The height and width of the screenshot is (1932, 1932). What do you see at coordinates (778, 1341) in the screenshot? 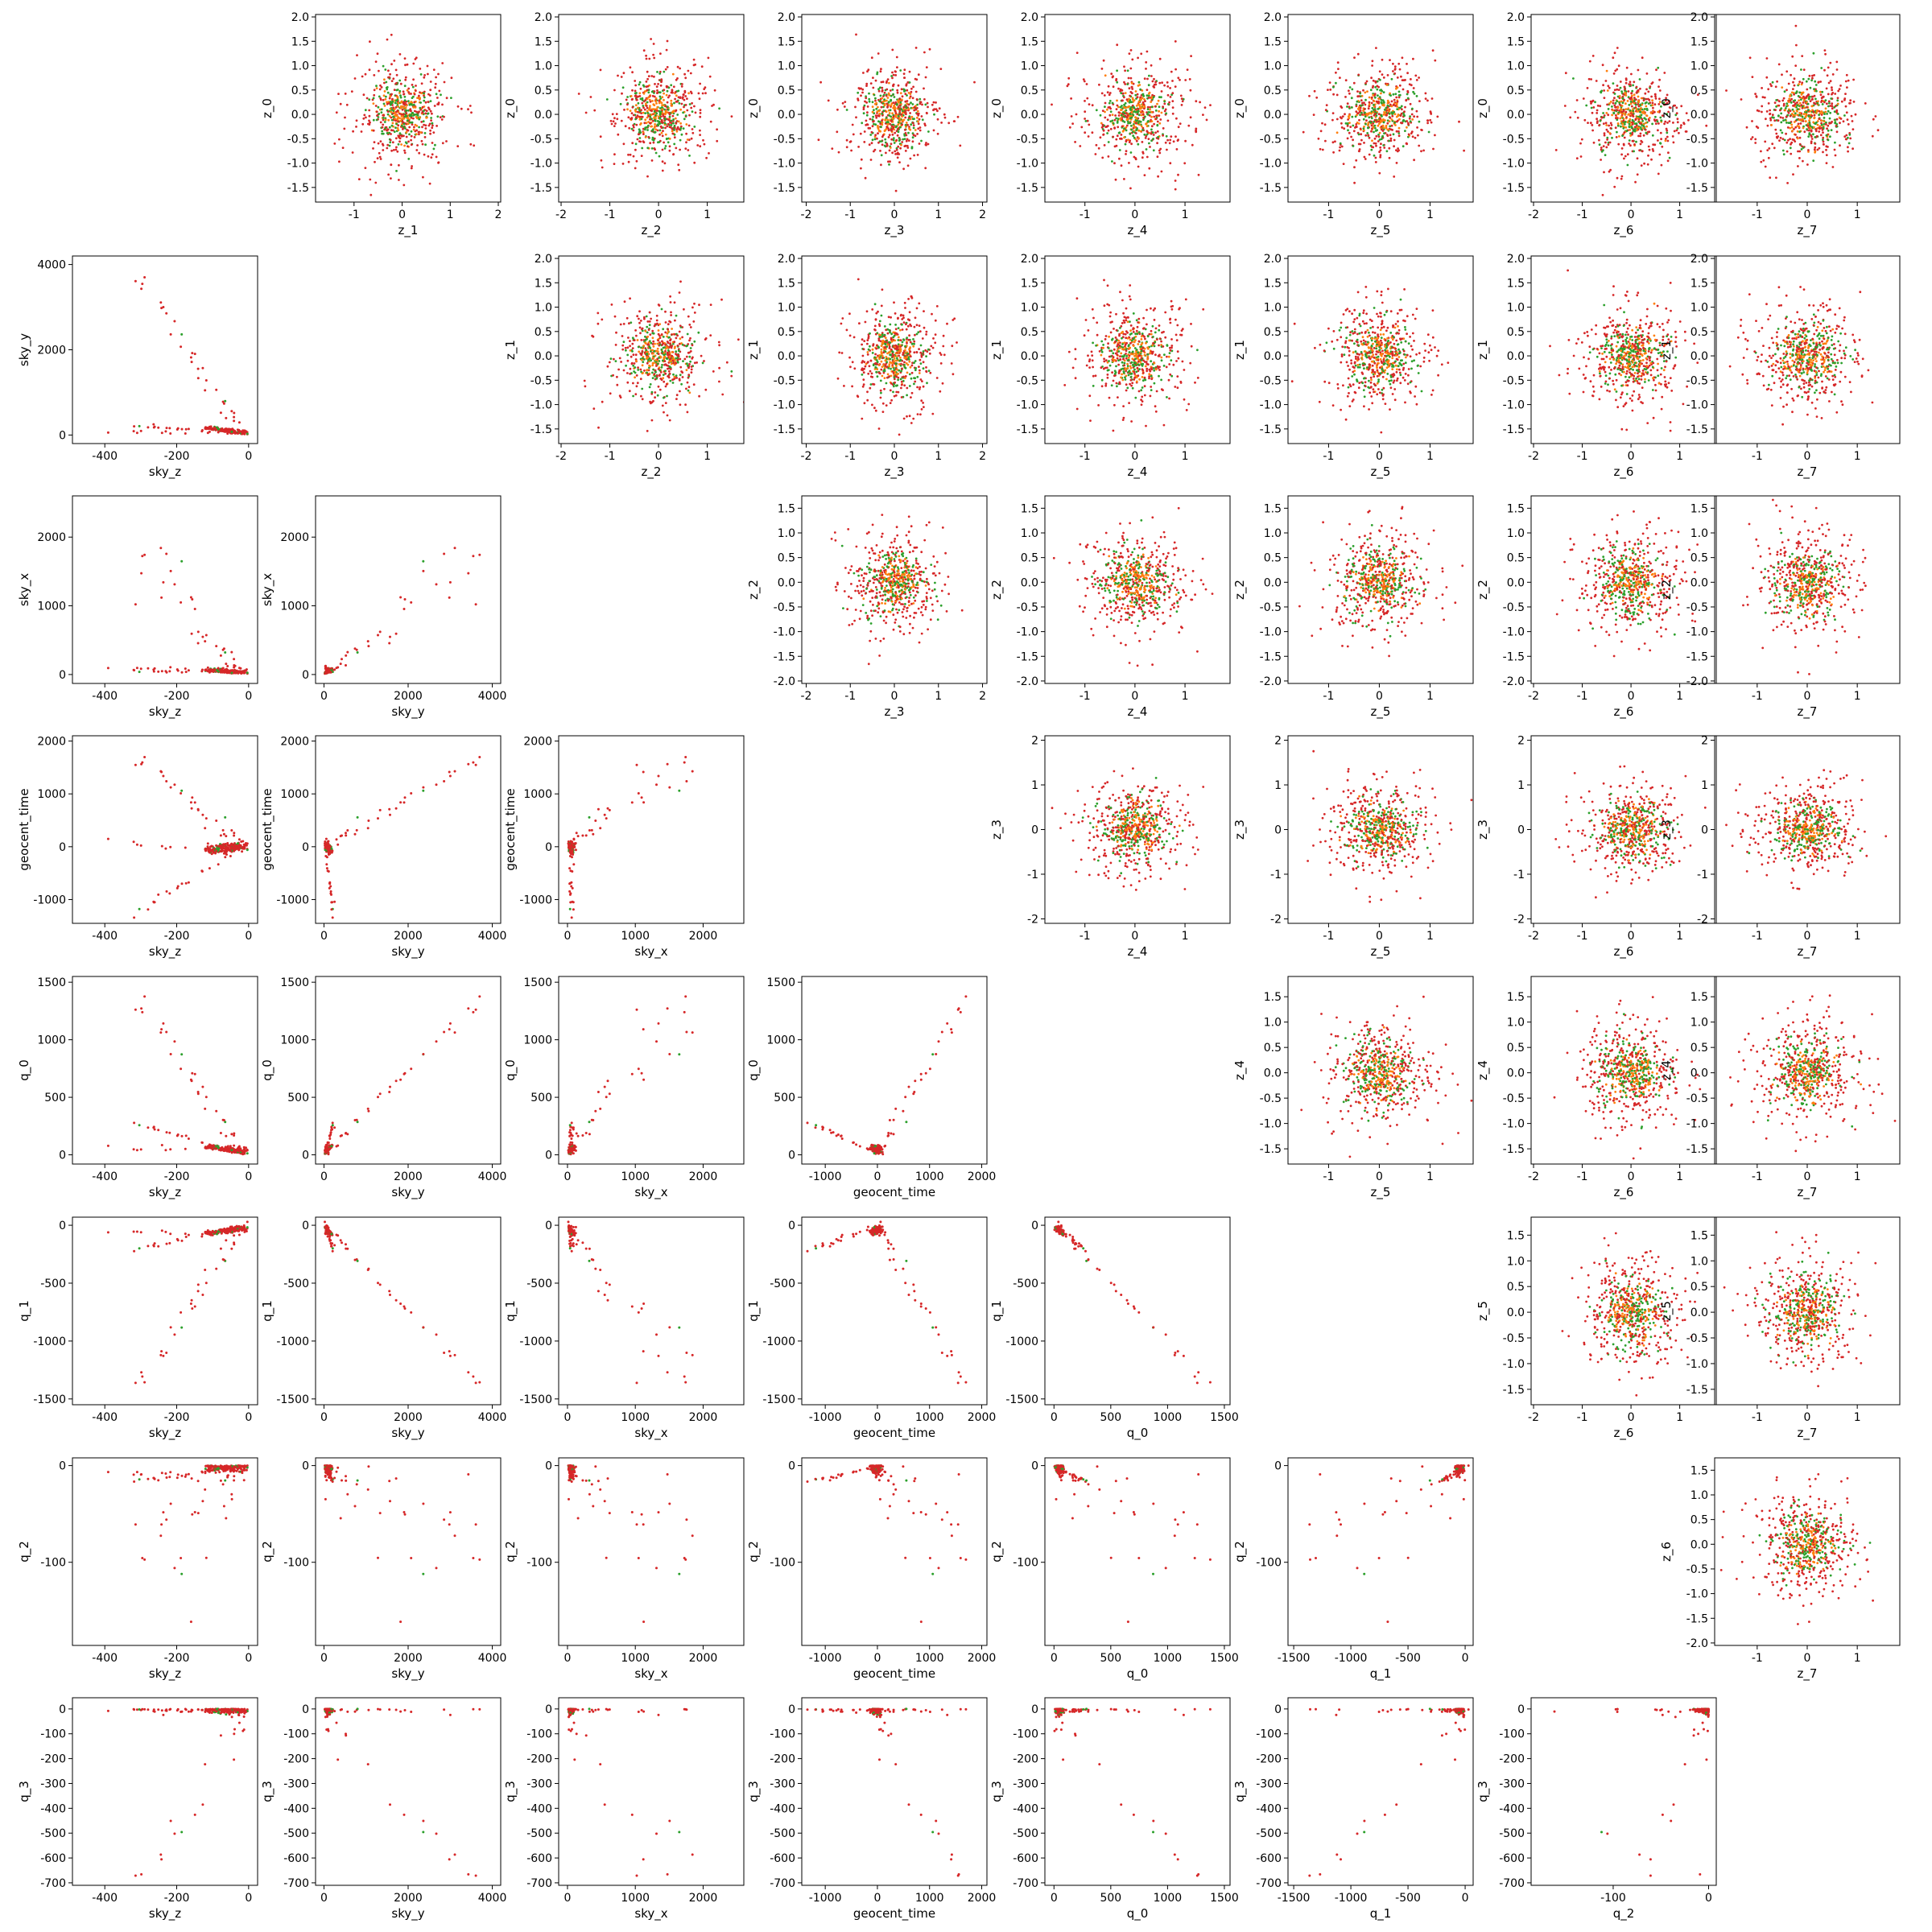
I see `y-tick-label: -1000` at bounding box center [778, 1341].